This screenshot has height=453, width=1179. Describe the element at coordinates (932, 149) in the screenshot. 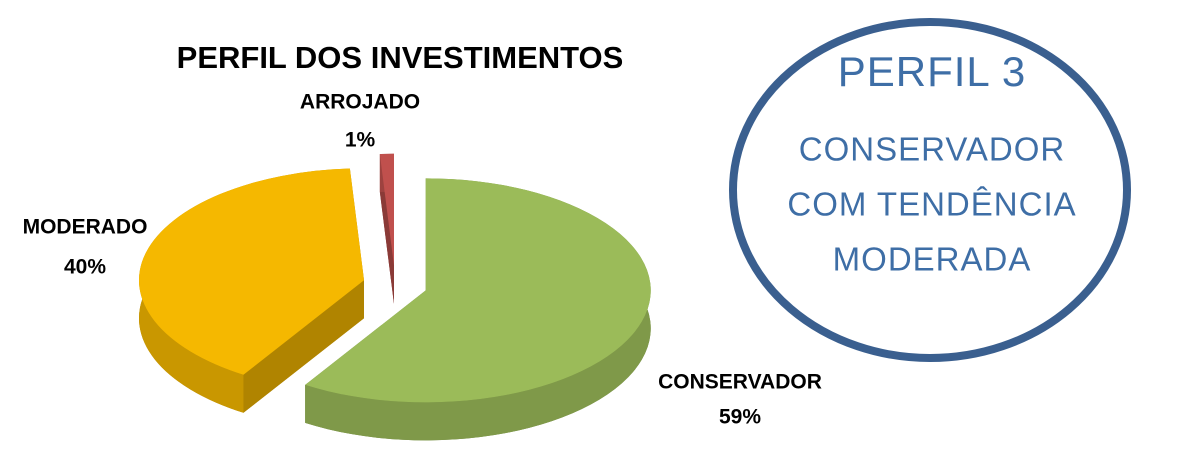

I see `badge-line: CONSERVADOR` at that location.